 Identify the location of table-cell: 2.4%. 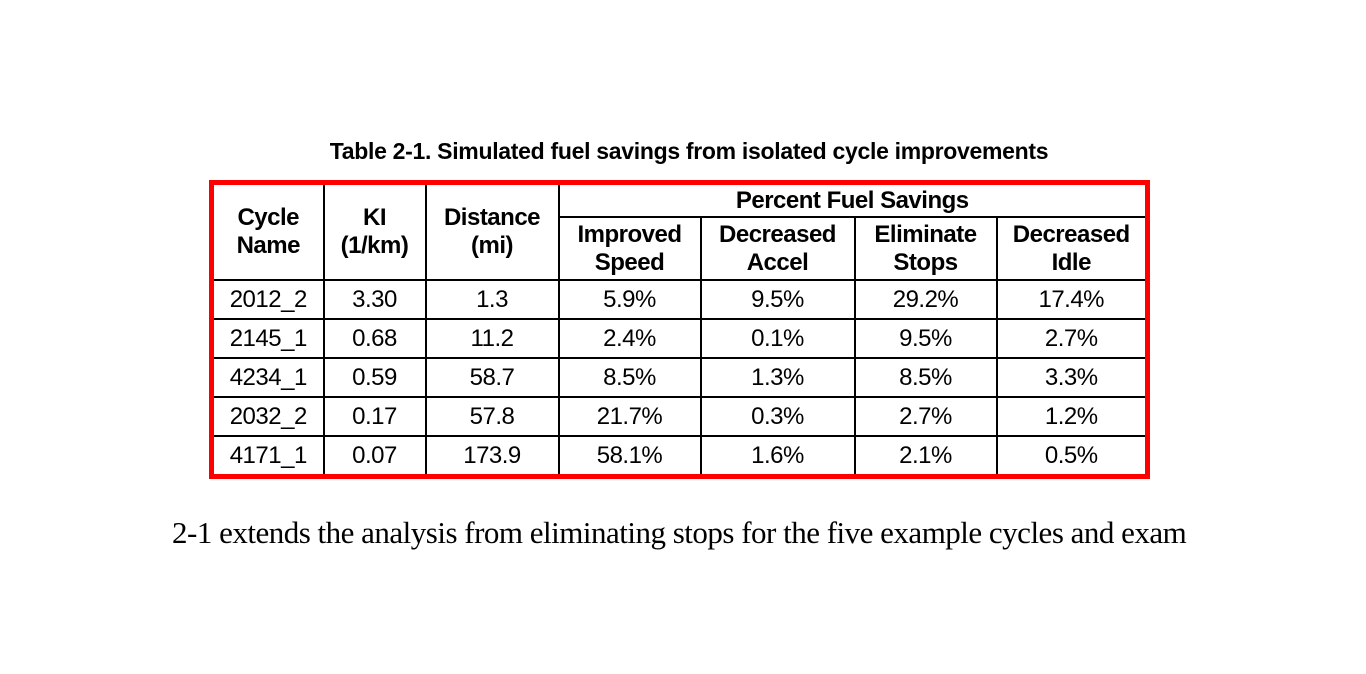
(629, 338).